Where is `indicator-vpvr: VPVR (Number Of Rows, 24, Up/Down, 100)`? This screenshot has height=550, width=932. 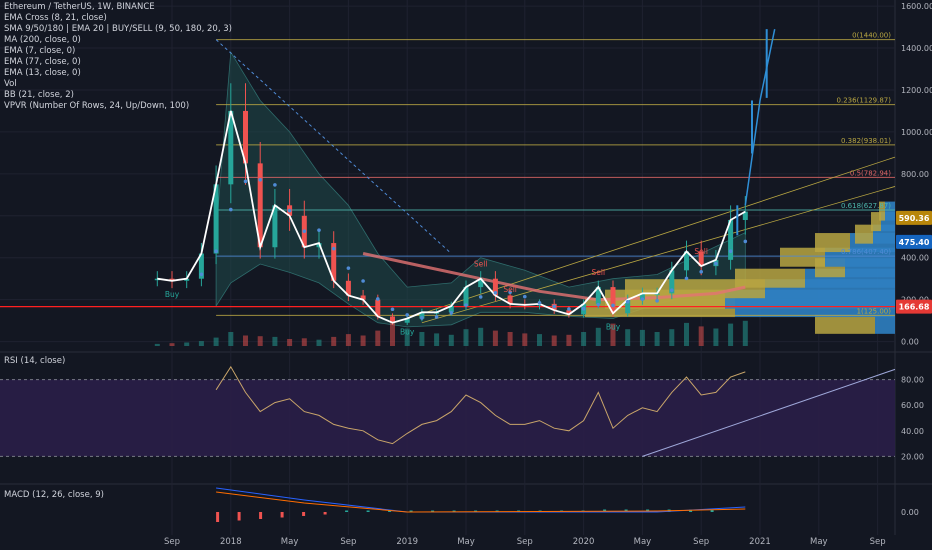 indicator-vpvr: VPVR (Number Of Rows, 24, Up/Down, 100) is located at coordinates (97, 106).